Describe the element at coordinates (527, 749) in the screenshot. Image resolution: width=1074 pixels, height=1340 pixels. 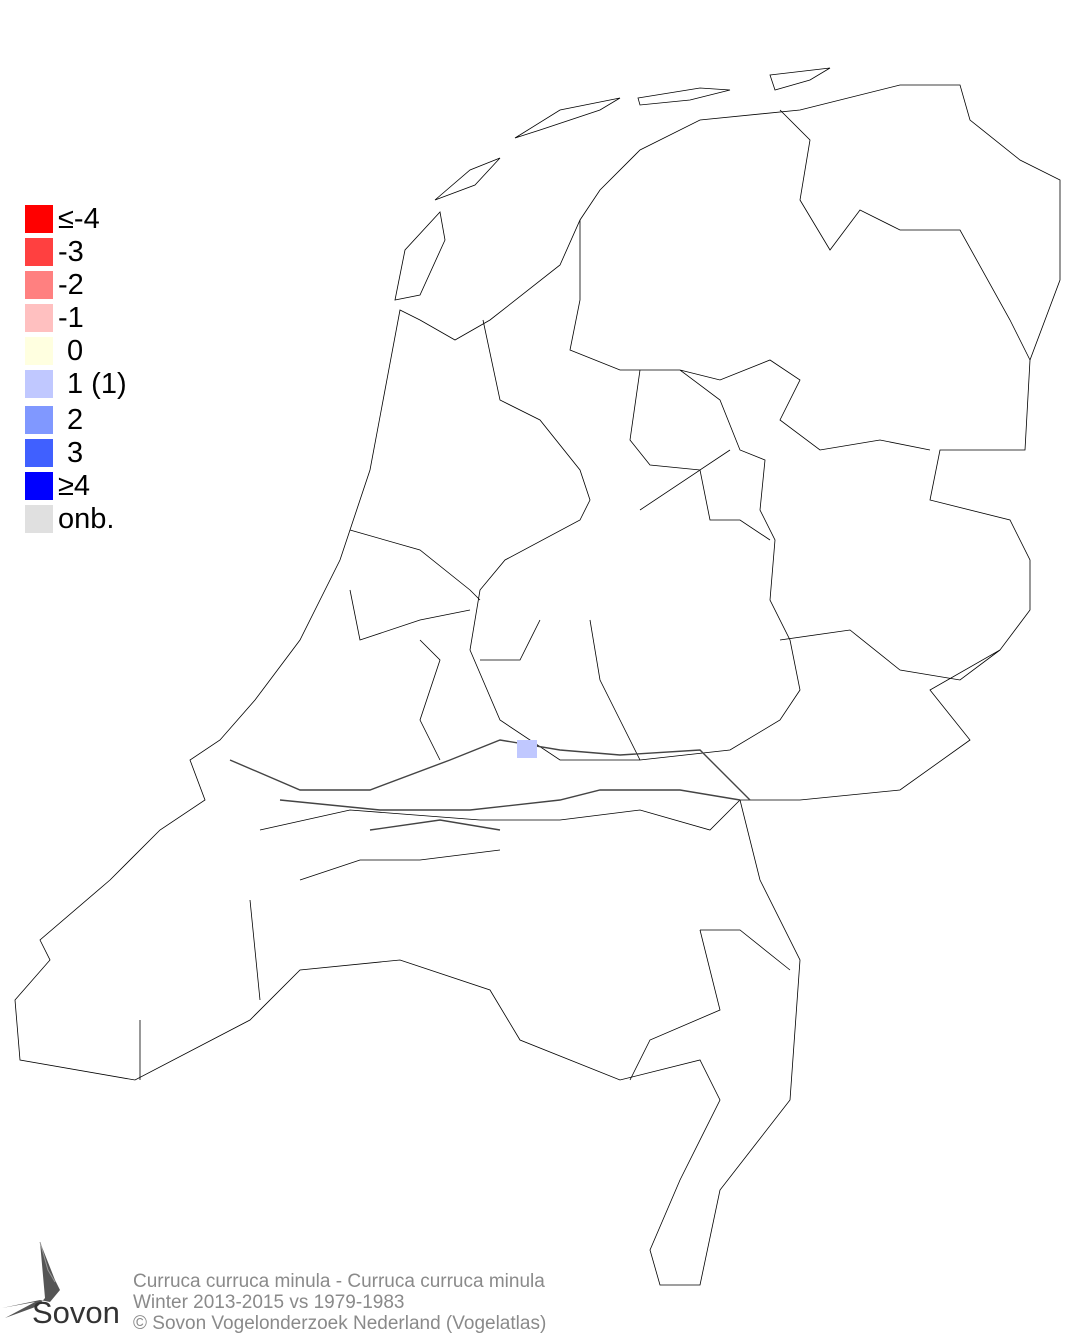
I see `highlighted-grid-cell` at that location.